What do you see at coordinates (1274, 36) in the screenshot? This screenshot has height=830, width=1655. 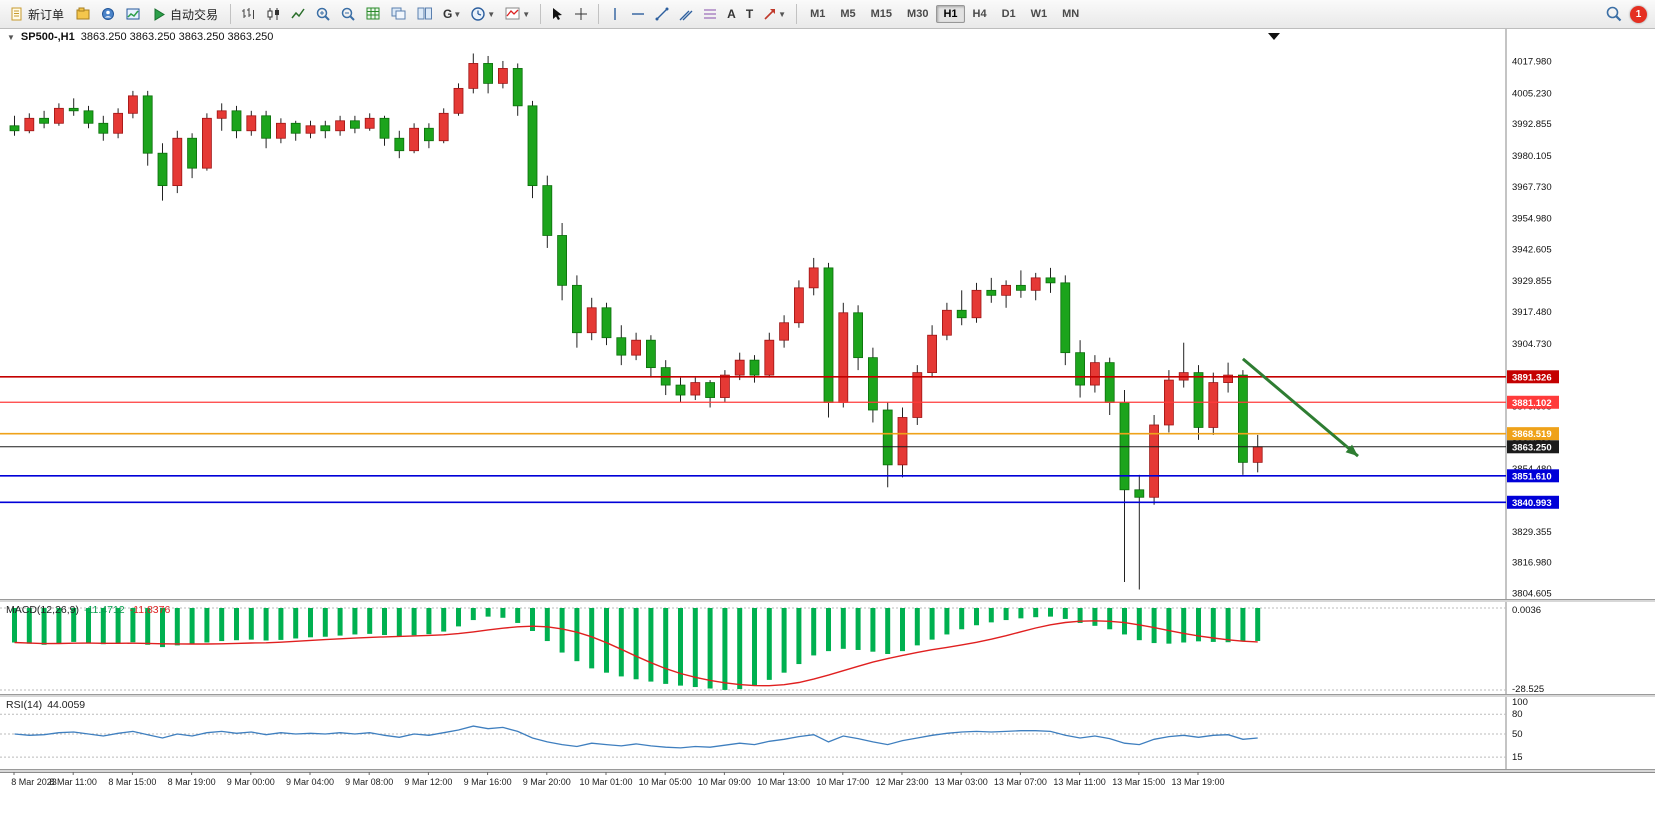 I see `chart-shift-marker` at bounding box center [1274, 36].